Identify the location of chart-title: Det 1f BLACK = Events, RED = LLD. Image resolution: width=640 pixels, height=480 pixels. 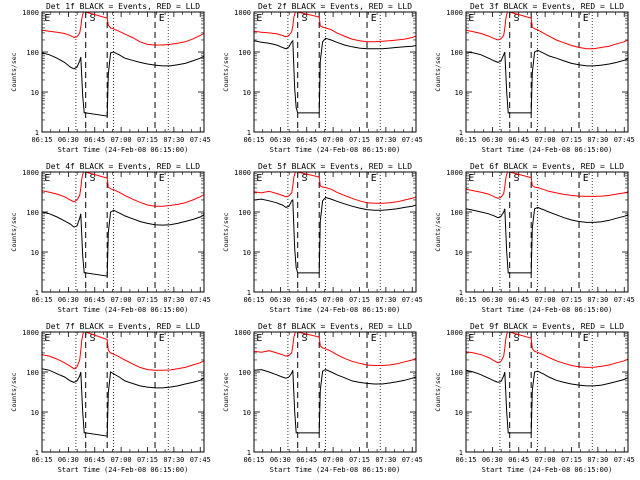
(123, 6).